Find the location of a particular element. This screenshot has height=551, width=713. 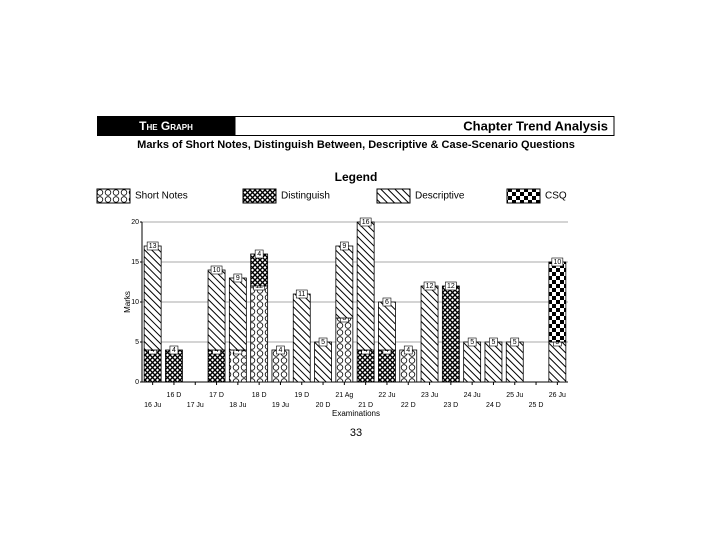

x-tick-label: 17 D is located at coordinates (216, 395).